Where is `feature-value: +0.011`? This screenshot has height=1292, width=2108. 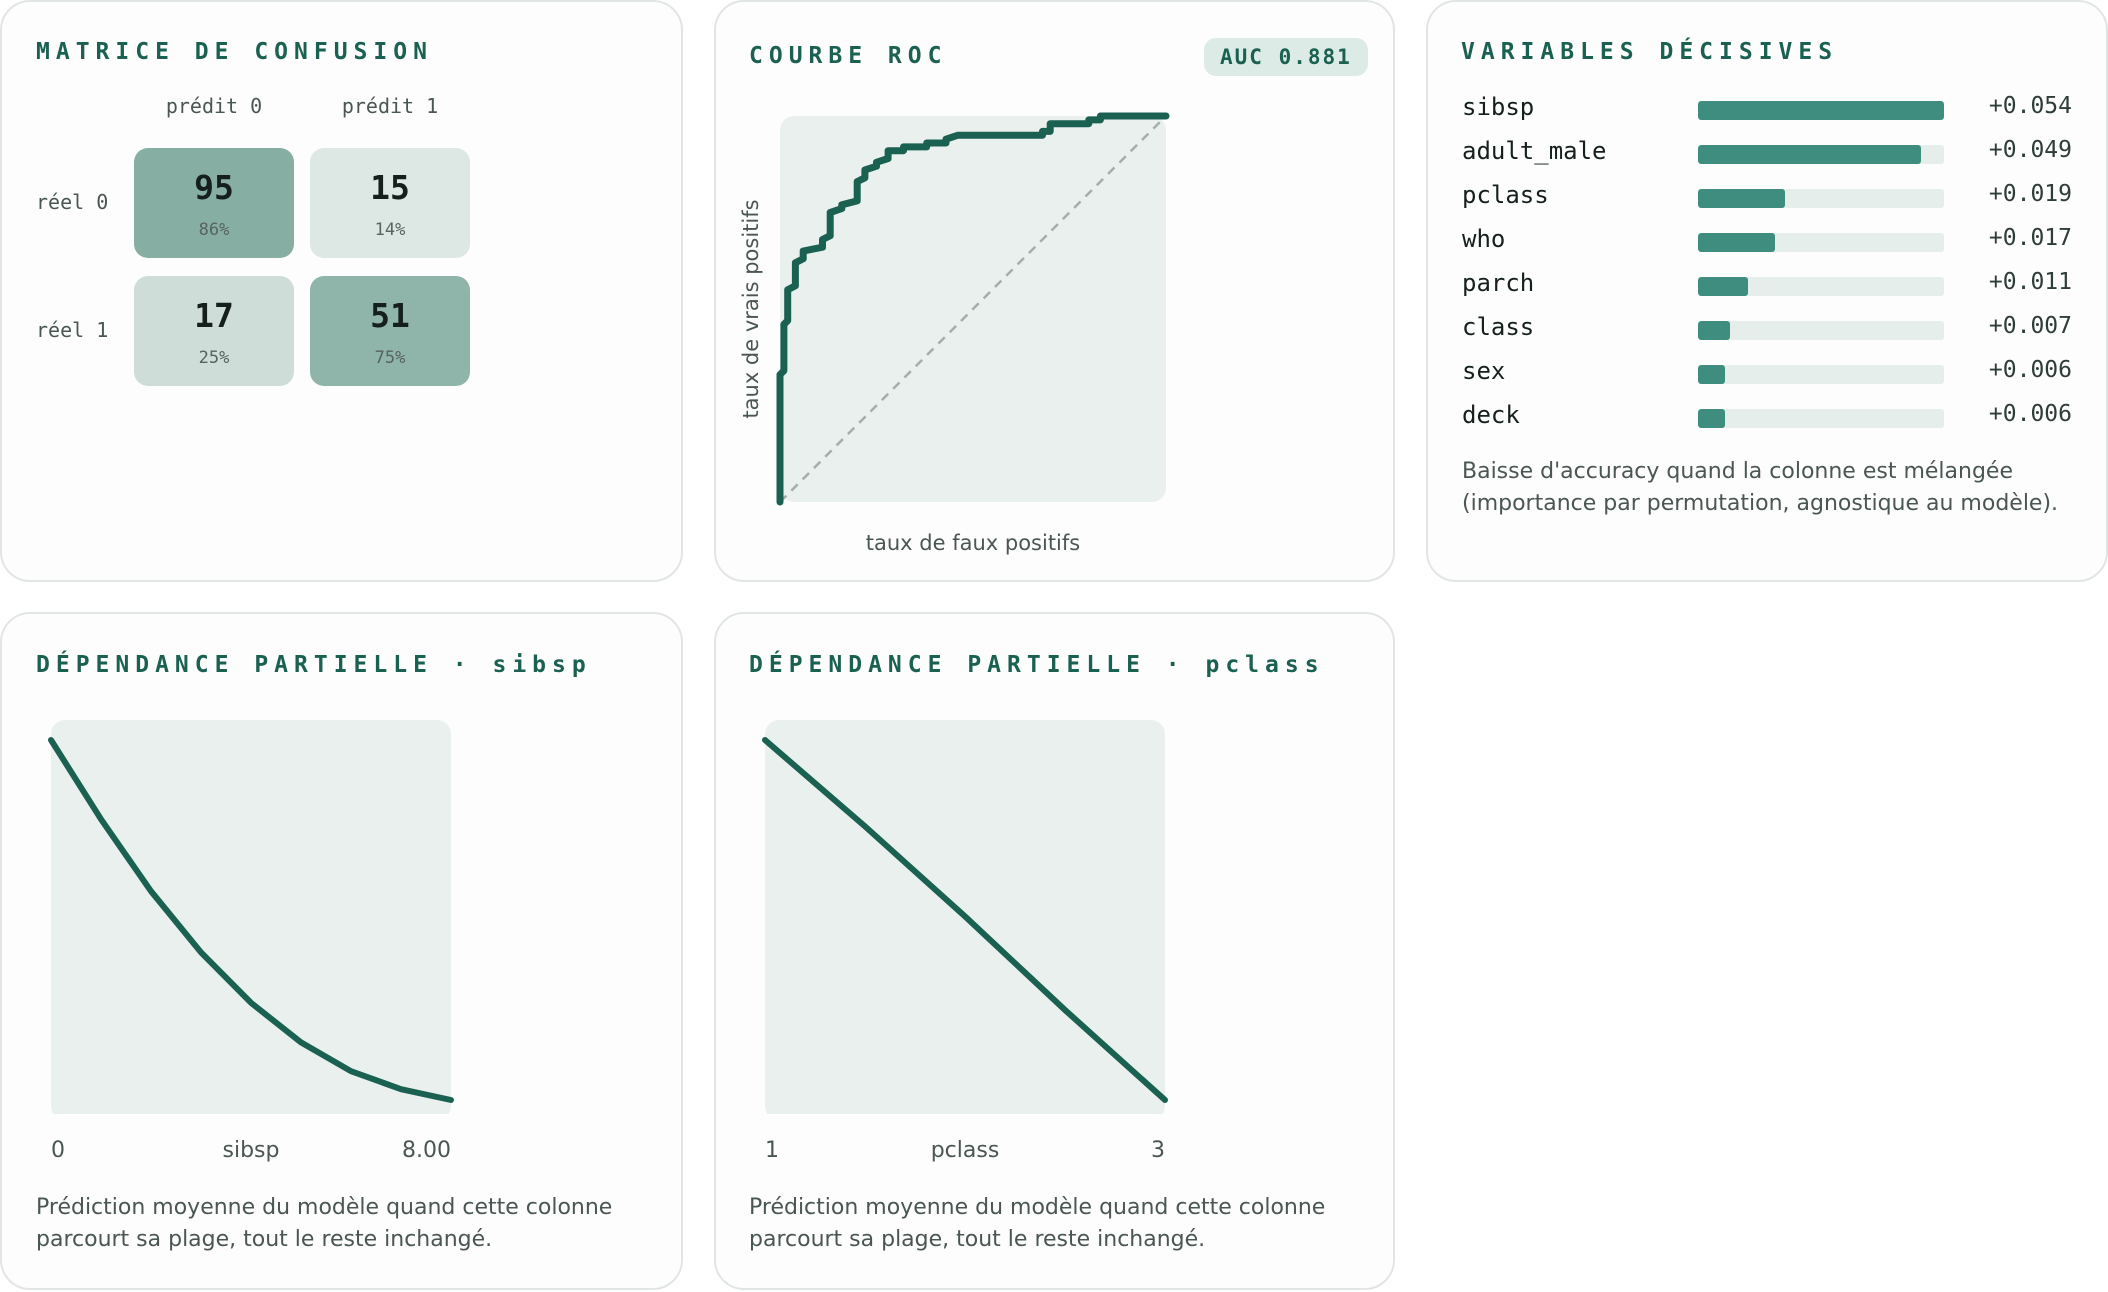
feature-value: +0.011 is located at coordinates (2030, 282).